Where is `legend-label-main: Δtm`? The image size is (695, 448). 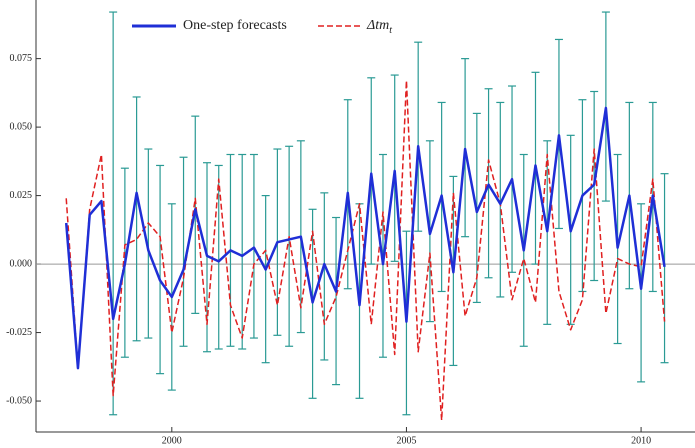 legend-label-main: Δtm is located at coordinates (377, 25).